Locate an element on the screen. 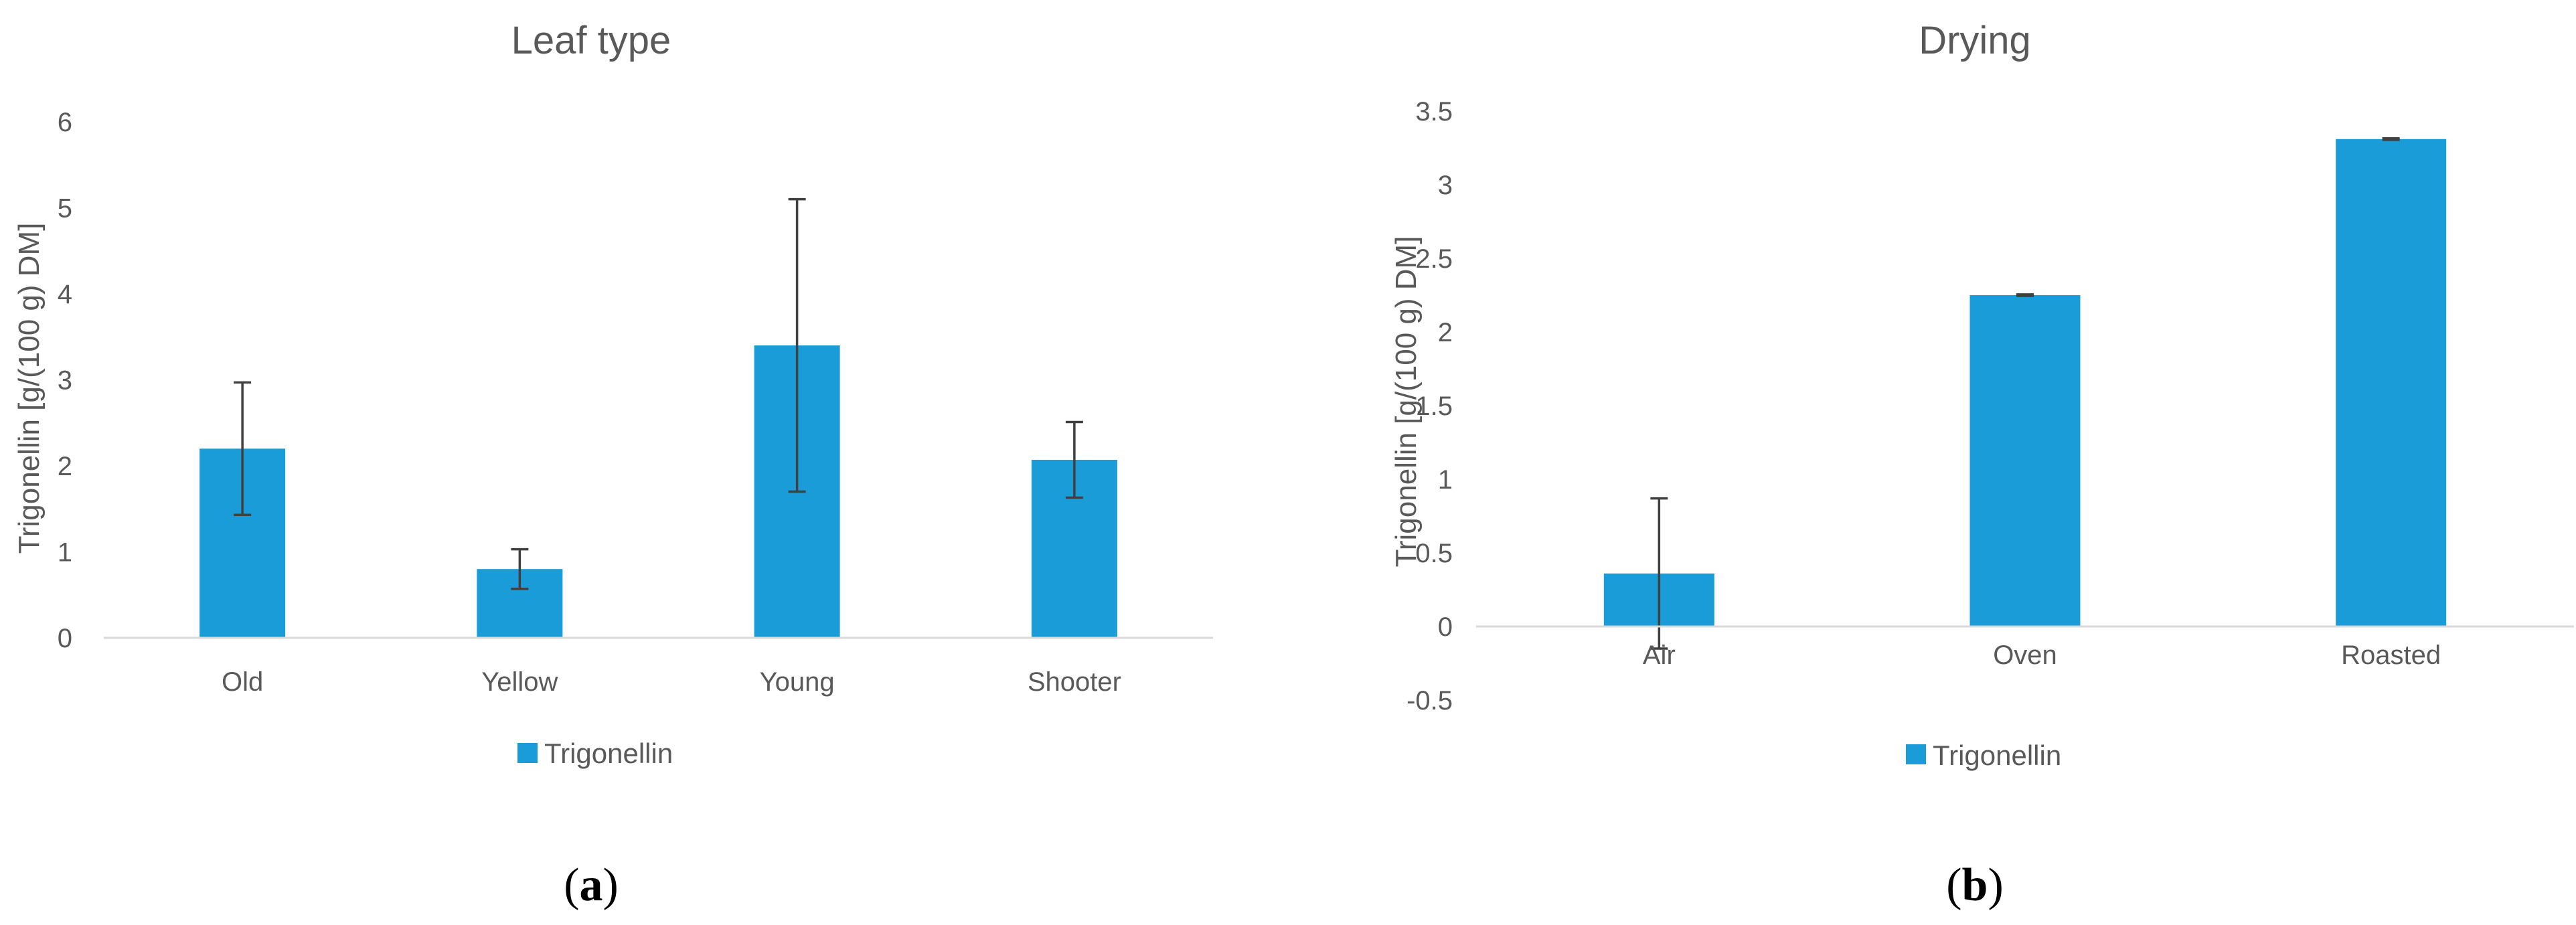  error-bars is located at coordinates (658, 393).